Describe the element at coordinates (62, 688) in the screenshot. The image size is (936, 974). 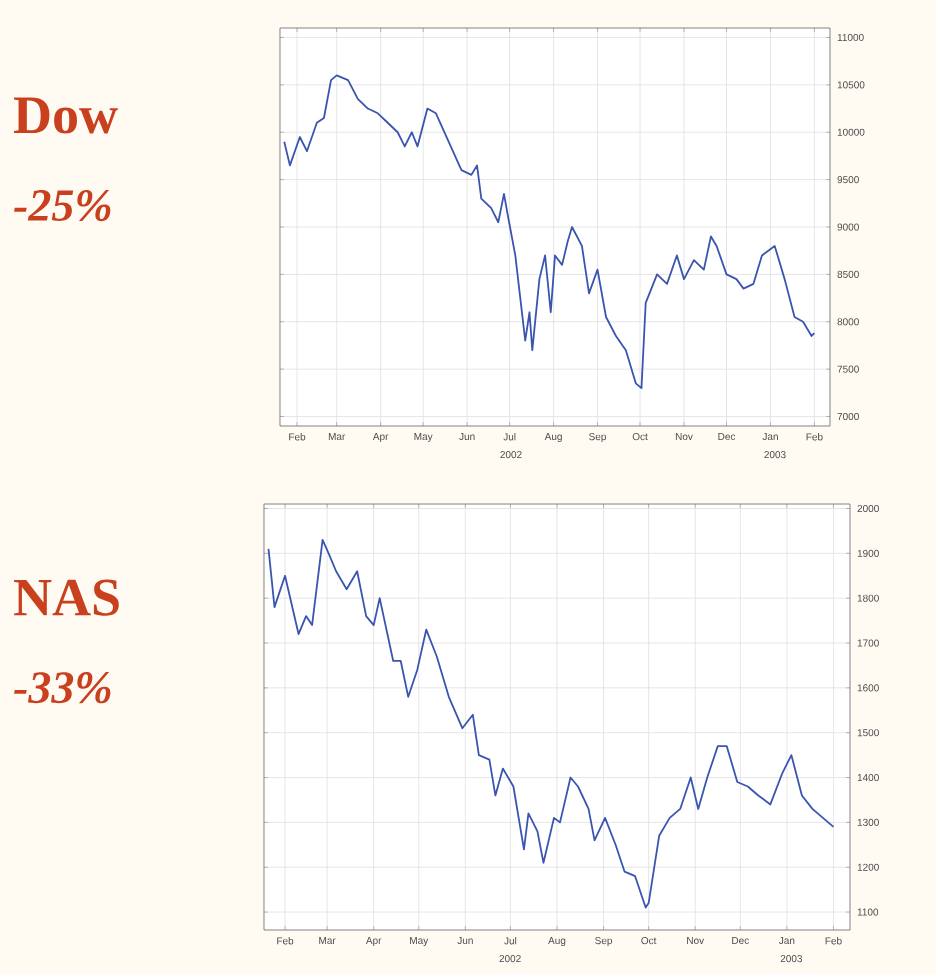
I see `text: -33%` at that location.